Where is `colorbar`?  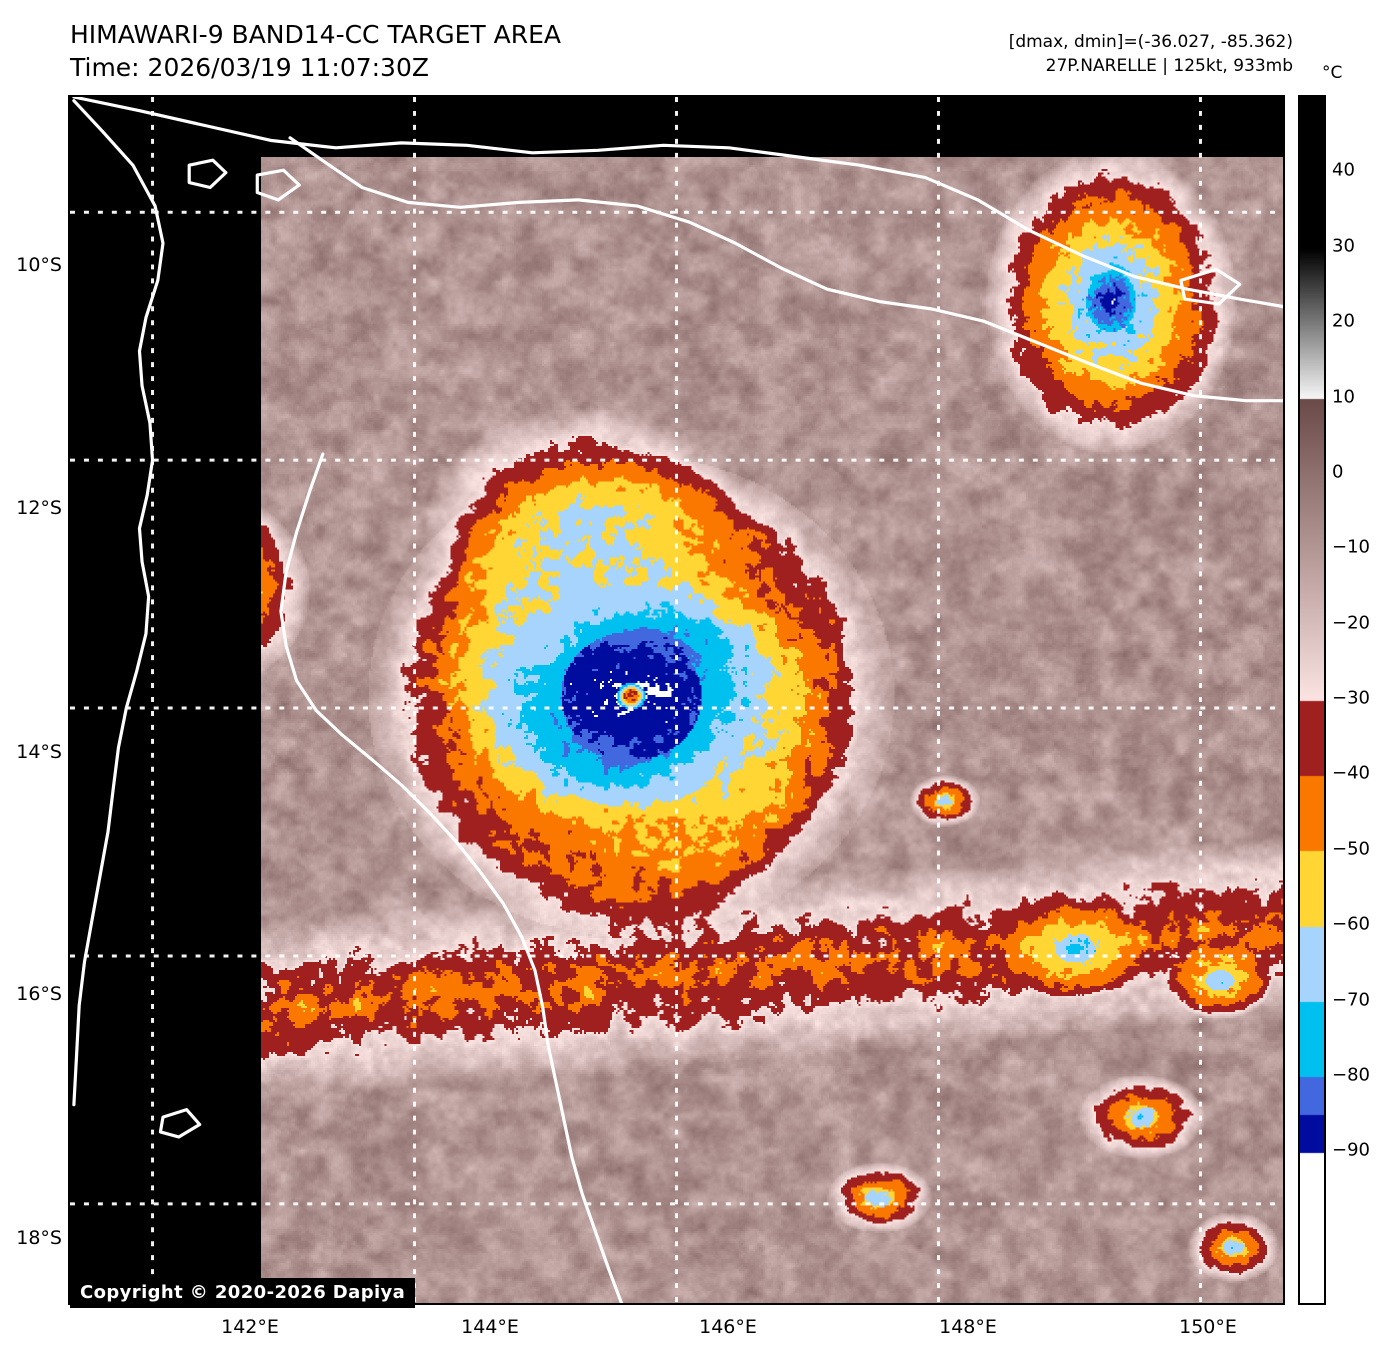 colorbar is located at coordinates (1312, 700).